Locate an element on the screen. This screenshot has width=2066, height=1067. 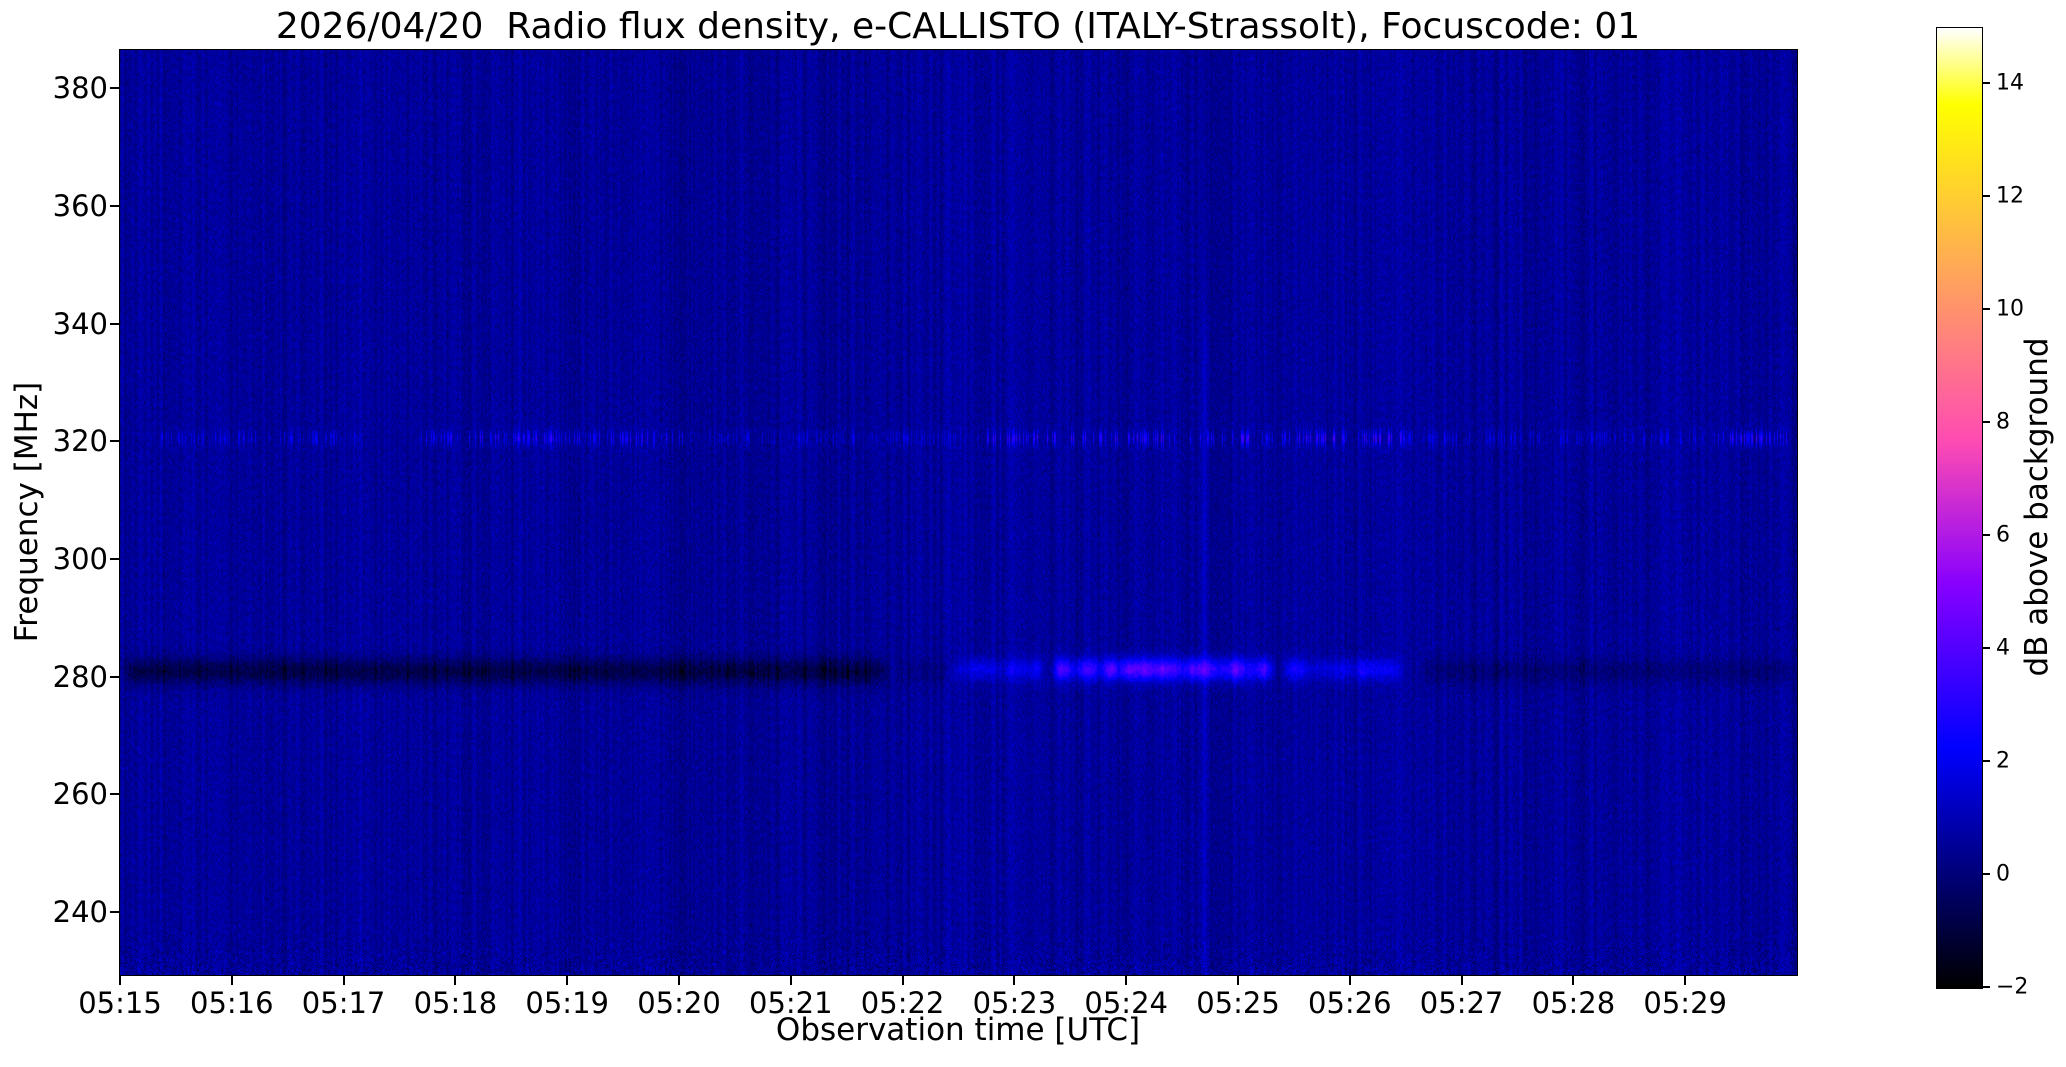
x-tick-label: 05:18 is located at coordinates (455, 1003).